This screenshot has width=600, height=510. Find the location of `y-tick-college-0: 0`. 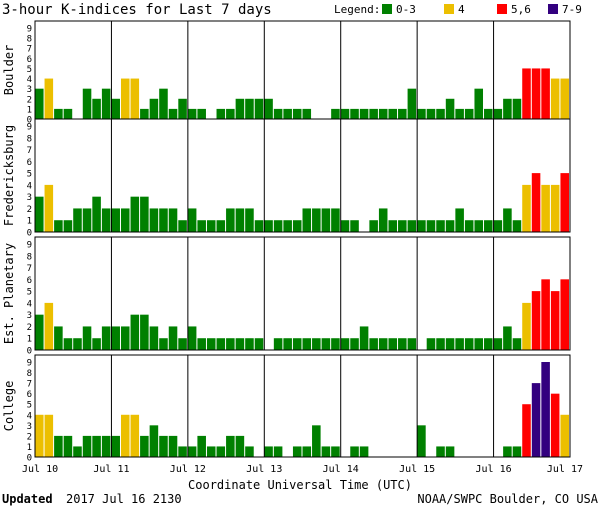

y-tick-college-0: 0 is located at coordinates (29, 459).